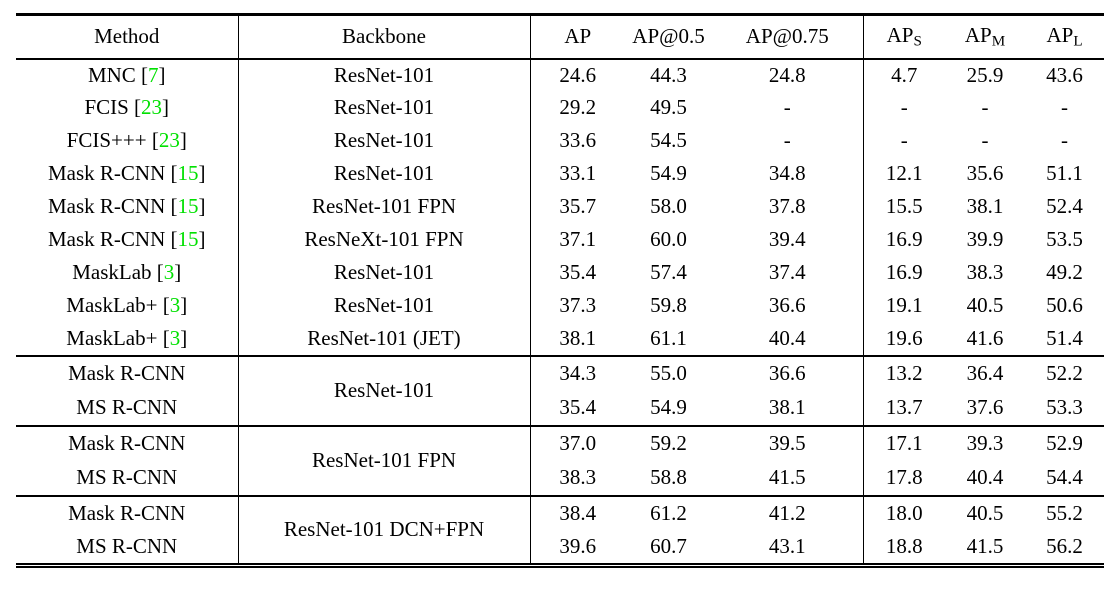  Describe the element at coordinates (985, 239) in the screenshot. I see `metric-cell-apm: 39.9` at that location.